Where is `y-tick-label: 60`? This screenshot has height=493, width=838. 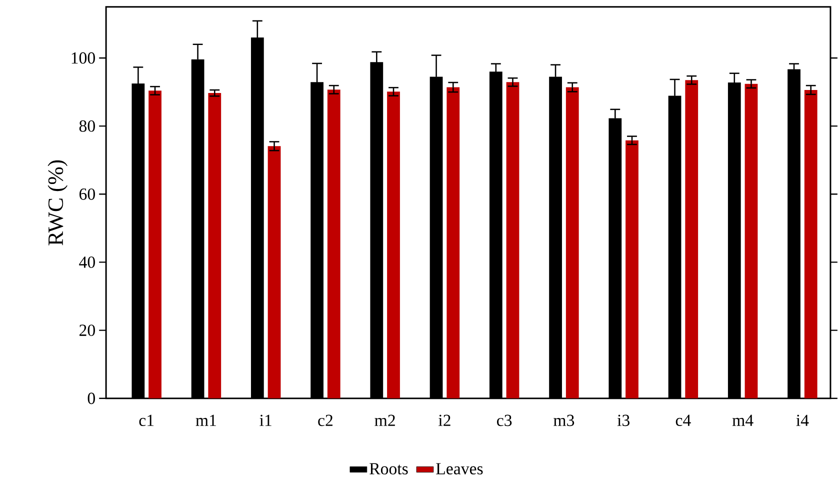 y-tick-label: 60 is located at coordinates (87, 194).